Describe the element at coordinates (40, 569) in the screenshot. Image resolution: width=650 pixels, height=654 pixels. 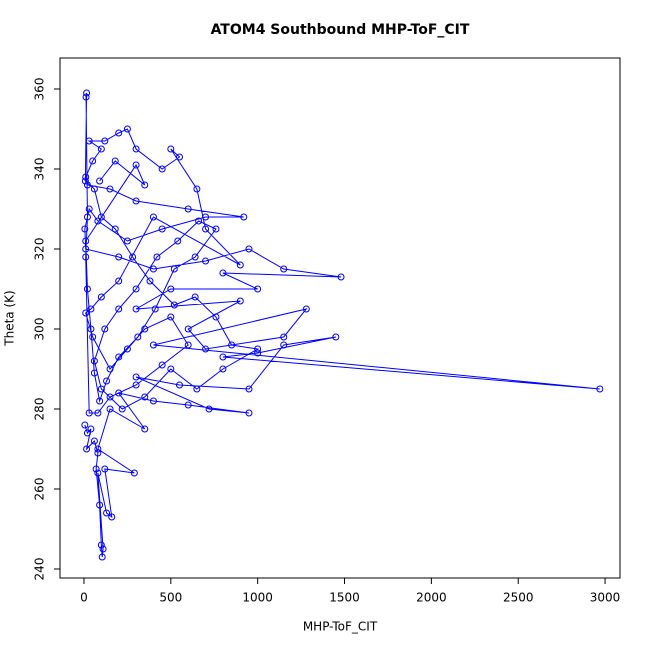
I see `y-tick-label: 240` at that location.